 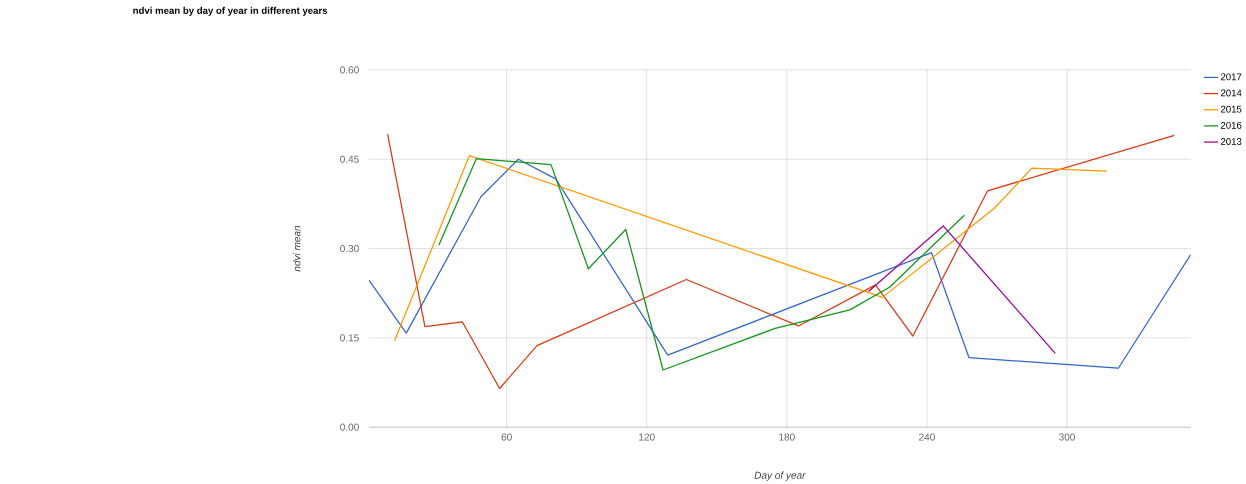 I want to click on x-tick-label: 60, so click(x=506, y=437).